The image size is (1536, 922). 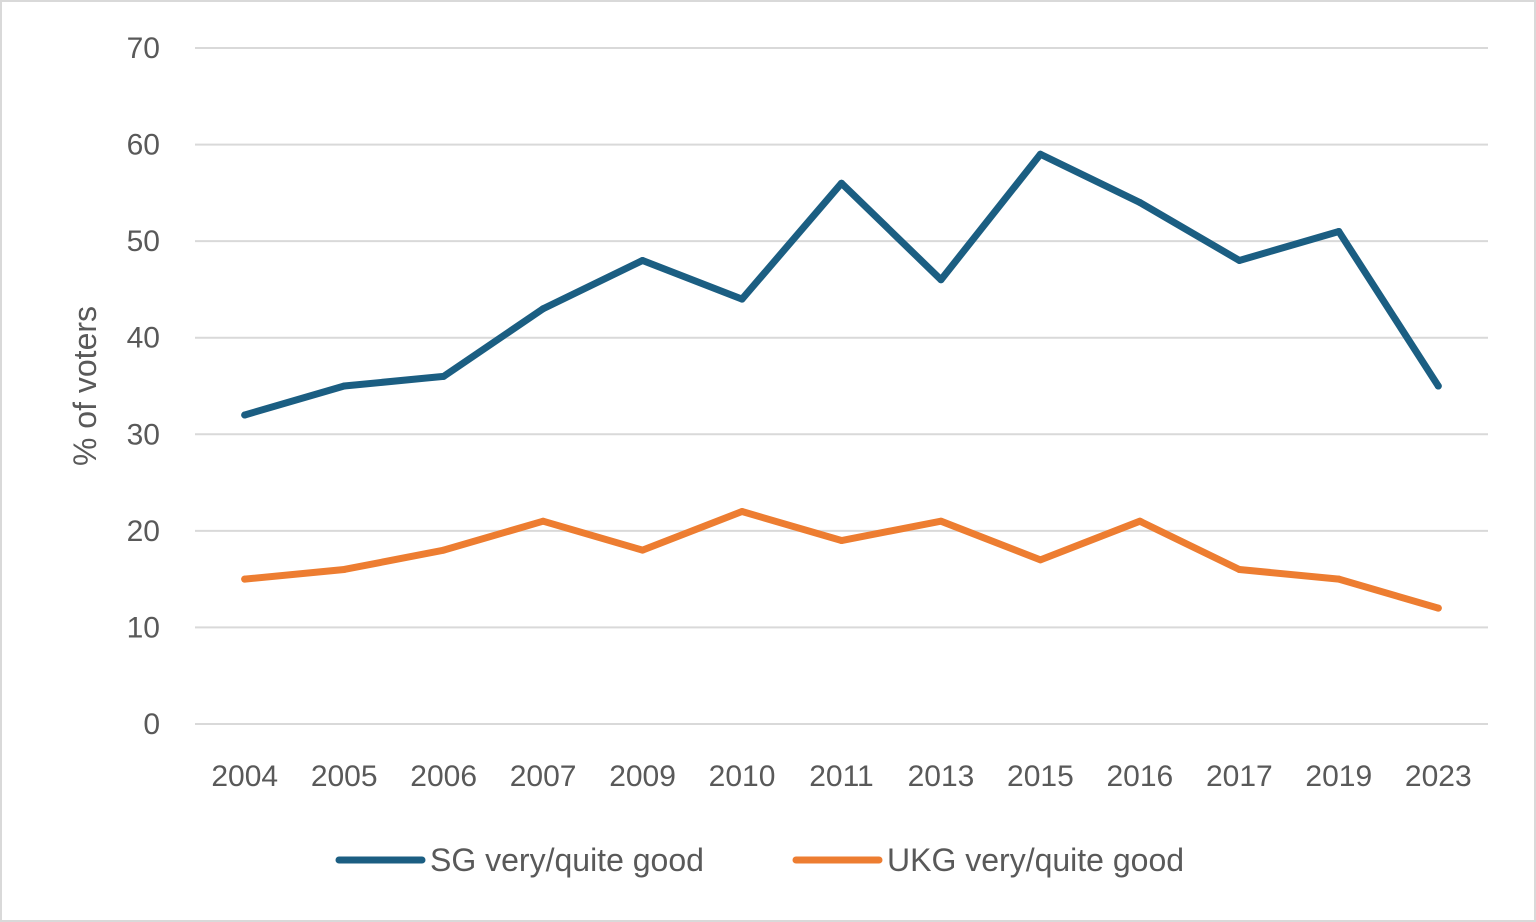 I want to click on y-axis-tick-labels: 0 10 20 30 40 50 60 70, so click(x=143, y=386).